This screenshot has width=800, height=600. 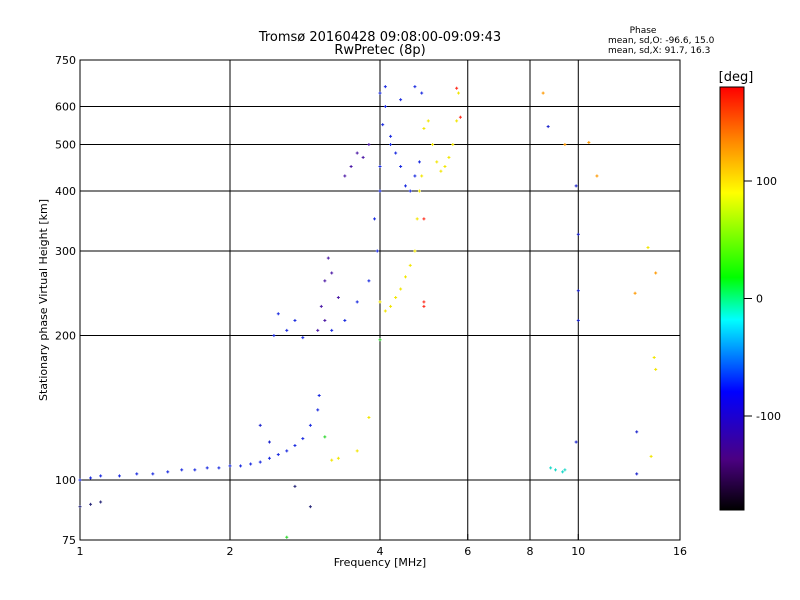 What do you see at coordinates (69, 540) in the screenshot?
I see `y-tick-label: 75` at bounding box center [69, 540].